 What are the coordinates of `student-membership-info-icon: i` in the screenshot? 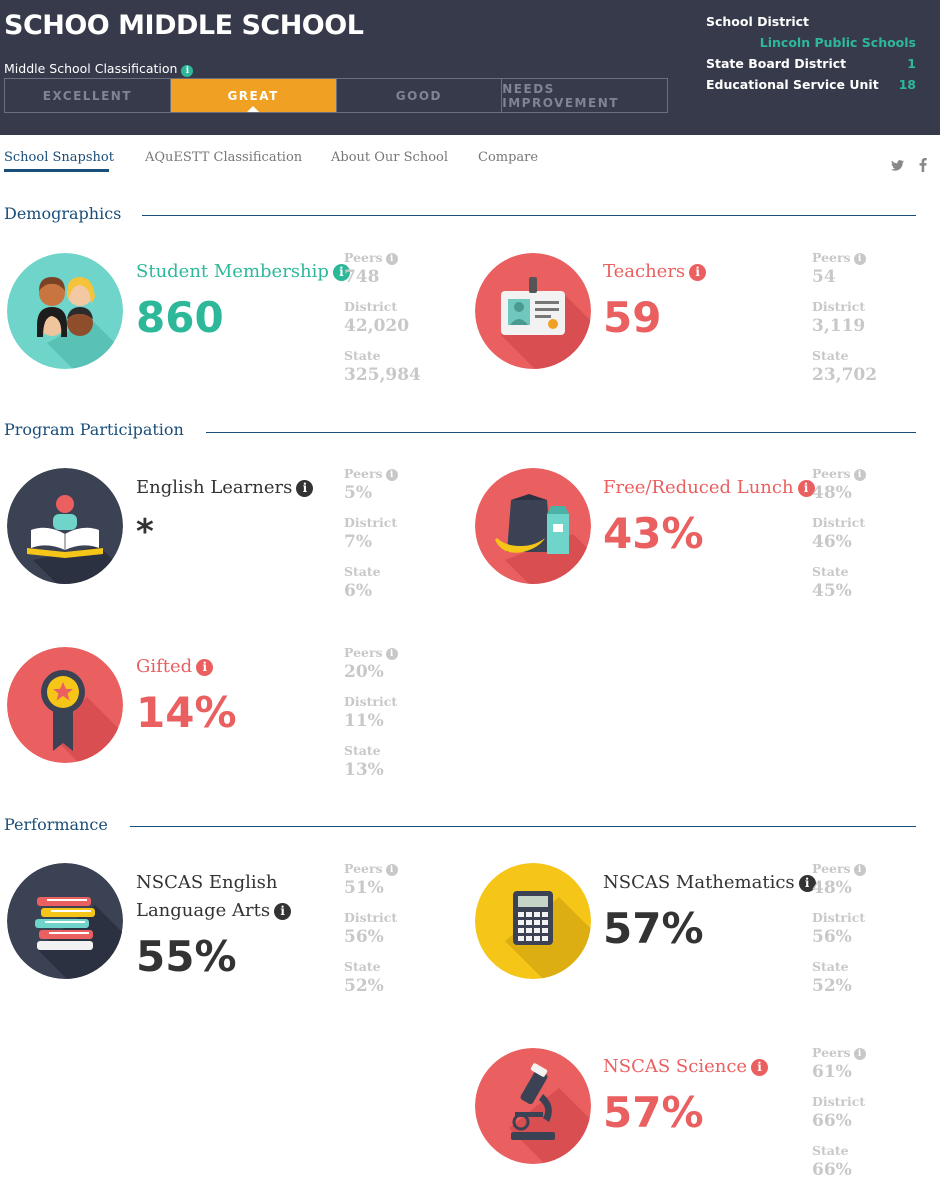 It's located at (341, 272).